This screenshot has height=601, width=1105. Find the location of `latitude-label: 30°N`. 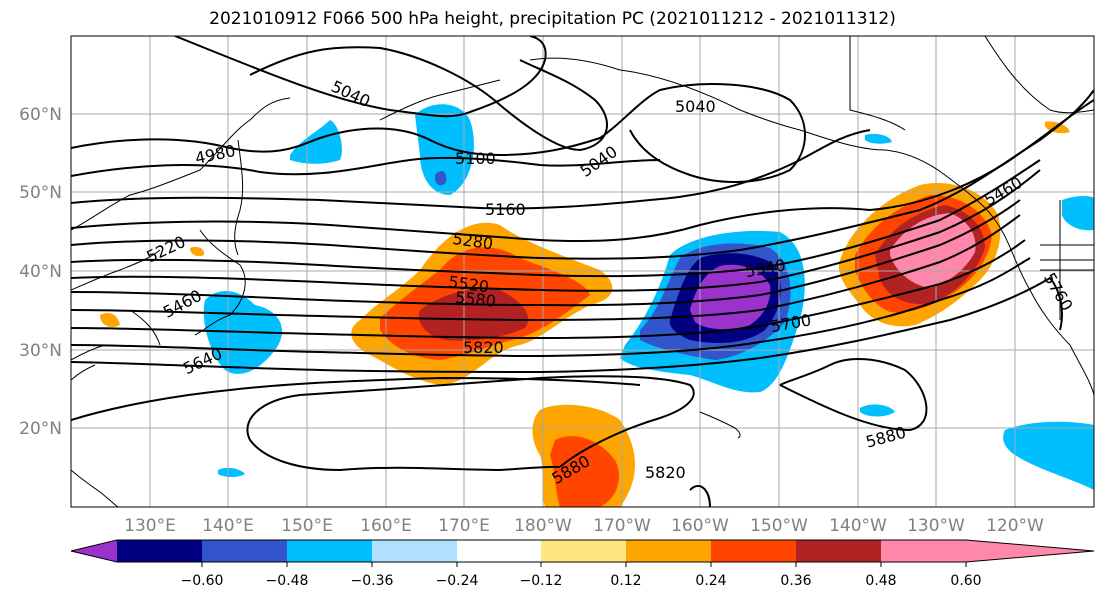

latitude-label: 30°N is located at coordinates (40, 351).